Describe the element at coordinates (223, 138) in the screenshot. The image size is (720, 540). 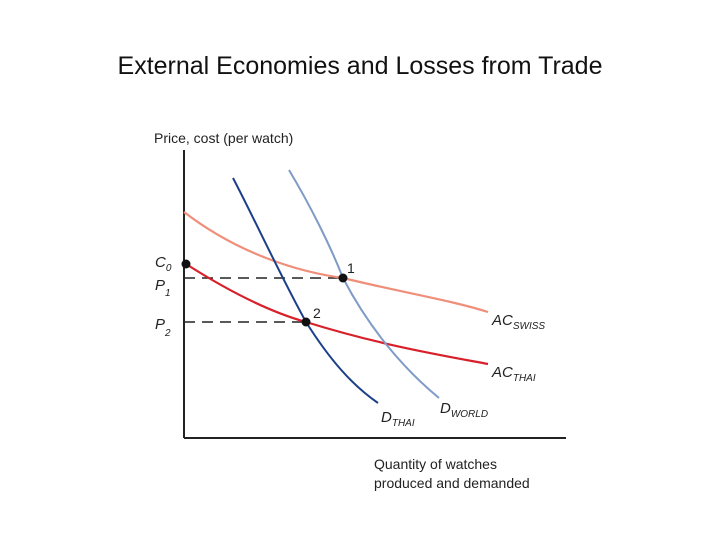
I see `y-axis-label: Price, cost (per watch)` at that location.